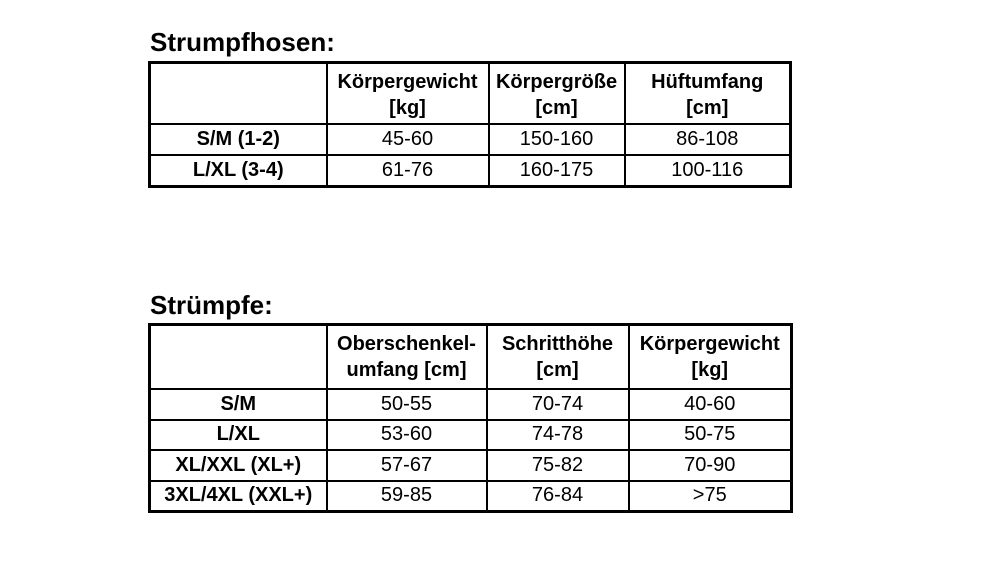 The image size is (1003, 586). I want to click on table-row: S/M 50-55 70-74 40-60, so click(470, 404).